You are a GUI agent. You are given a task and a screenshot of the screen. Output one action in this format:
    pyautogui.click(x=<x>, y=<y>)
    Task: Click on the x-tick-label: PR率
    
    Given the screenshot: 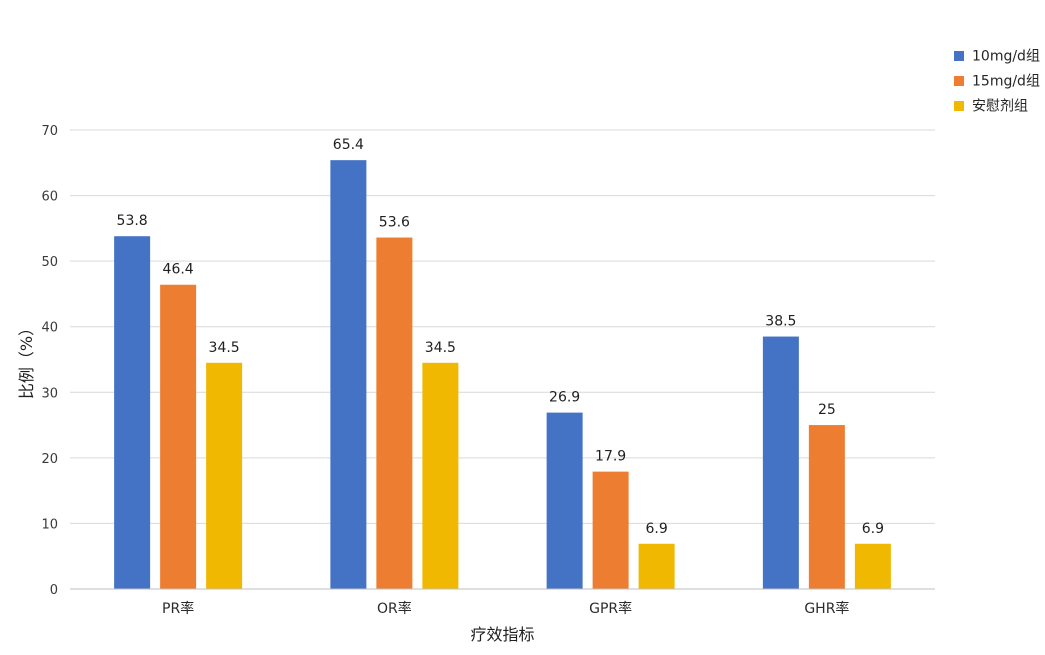 What is the action you would take?
    pyautogui.click(x=178, y=608)
    